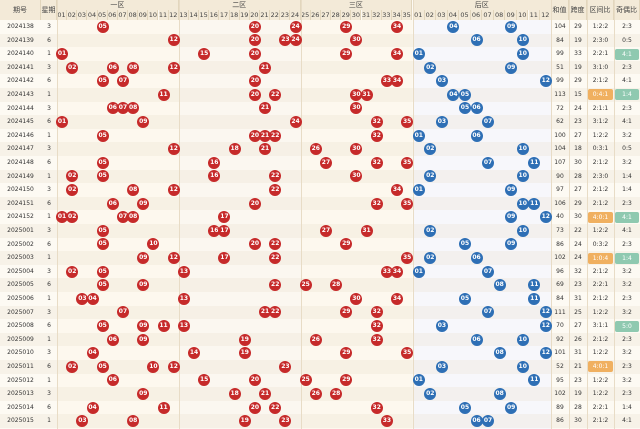  Describe the element at coordinates (82, 421) in the screenshot. I see `front-ball: 03` at that location.